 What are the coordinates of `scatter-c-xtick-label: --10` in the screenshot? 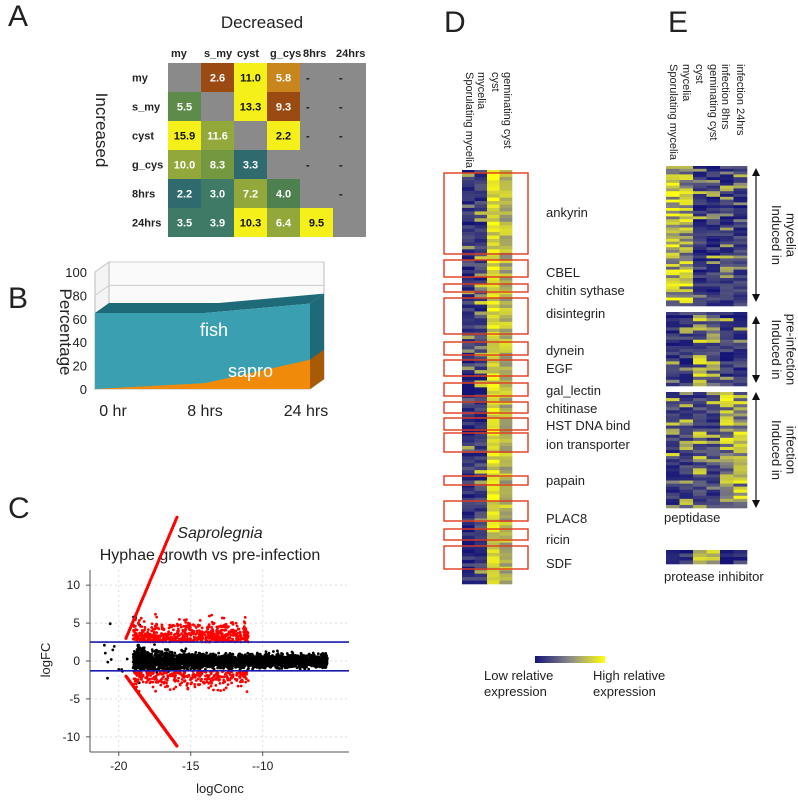 It's located at (263, 766).